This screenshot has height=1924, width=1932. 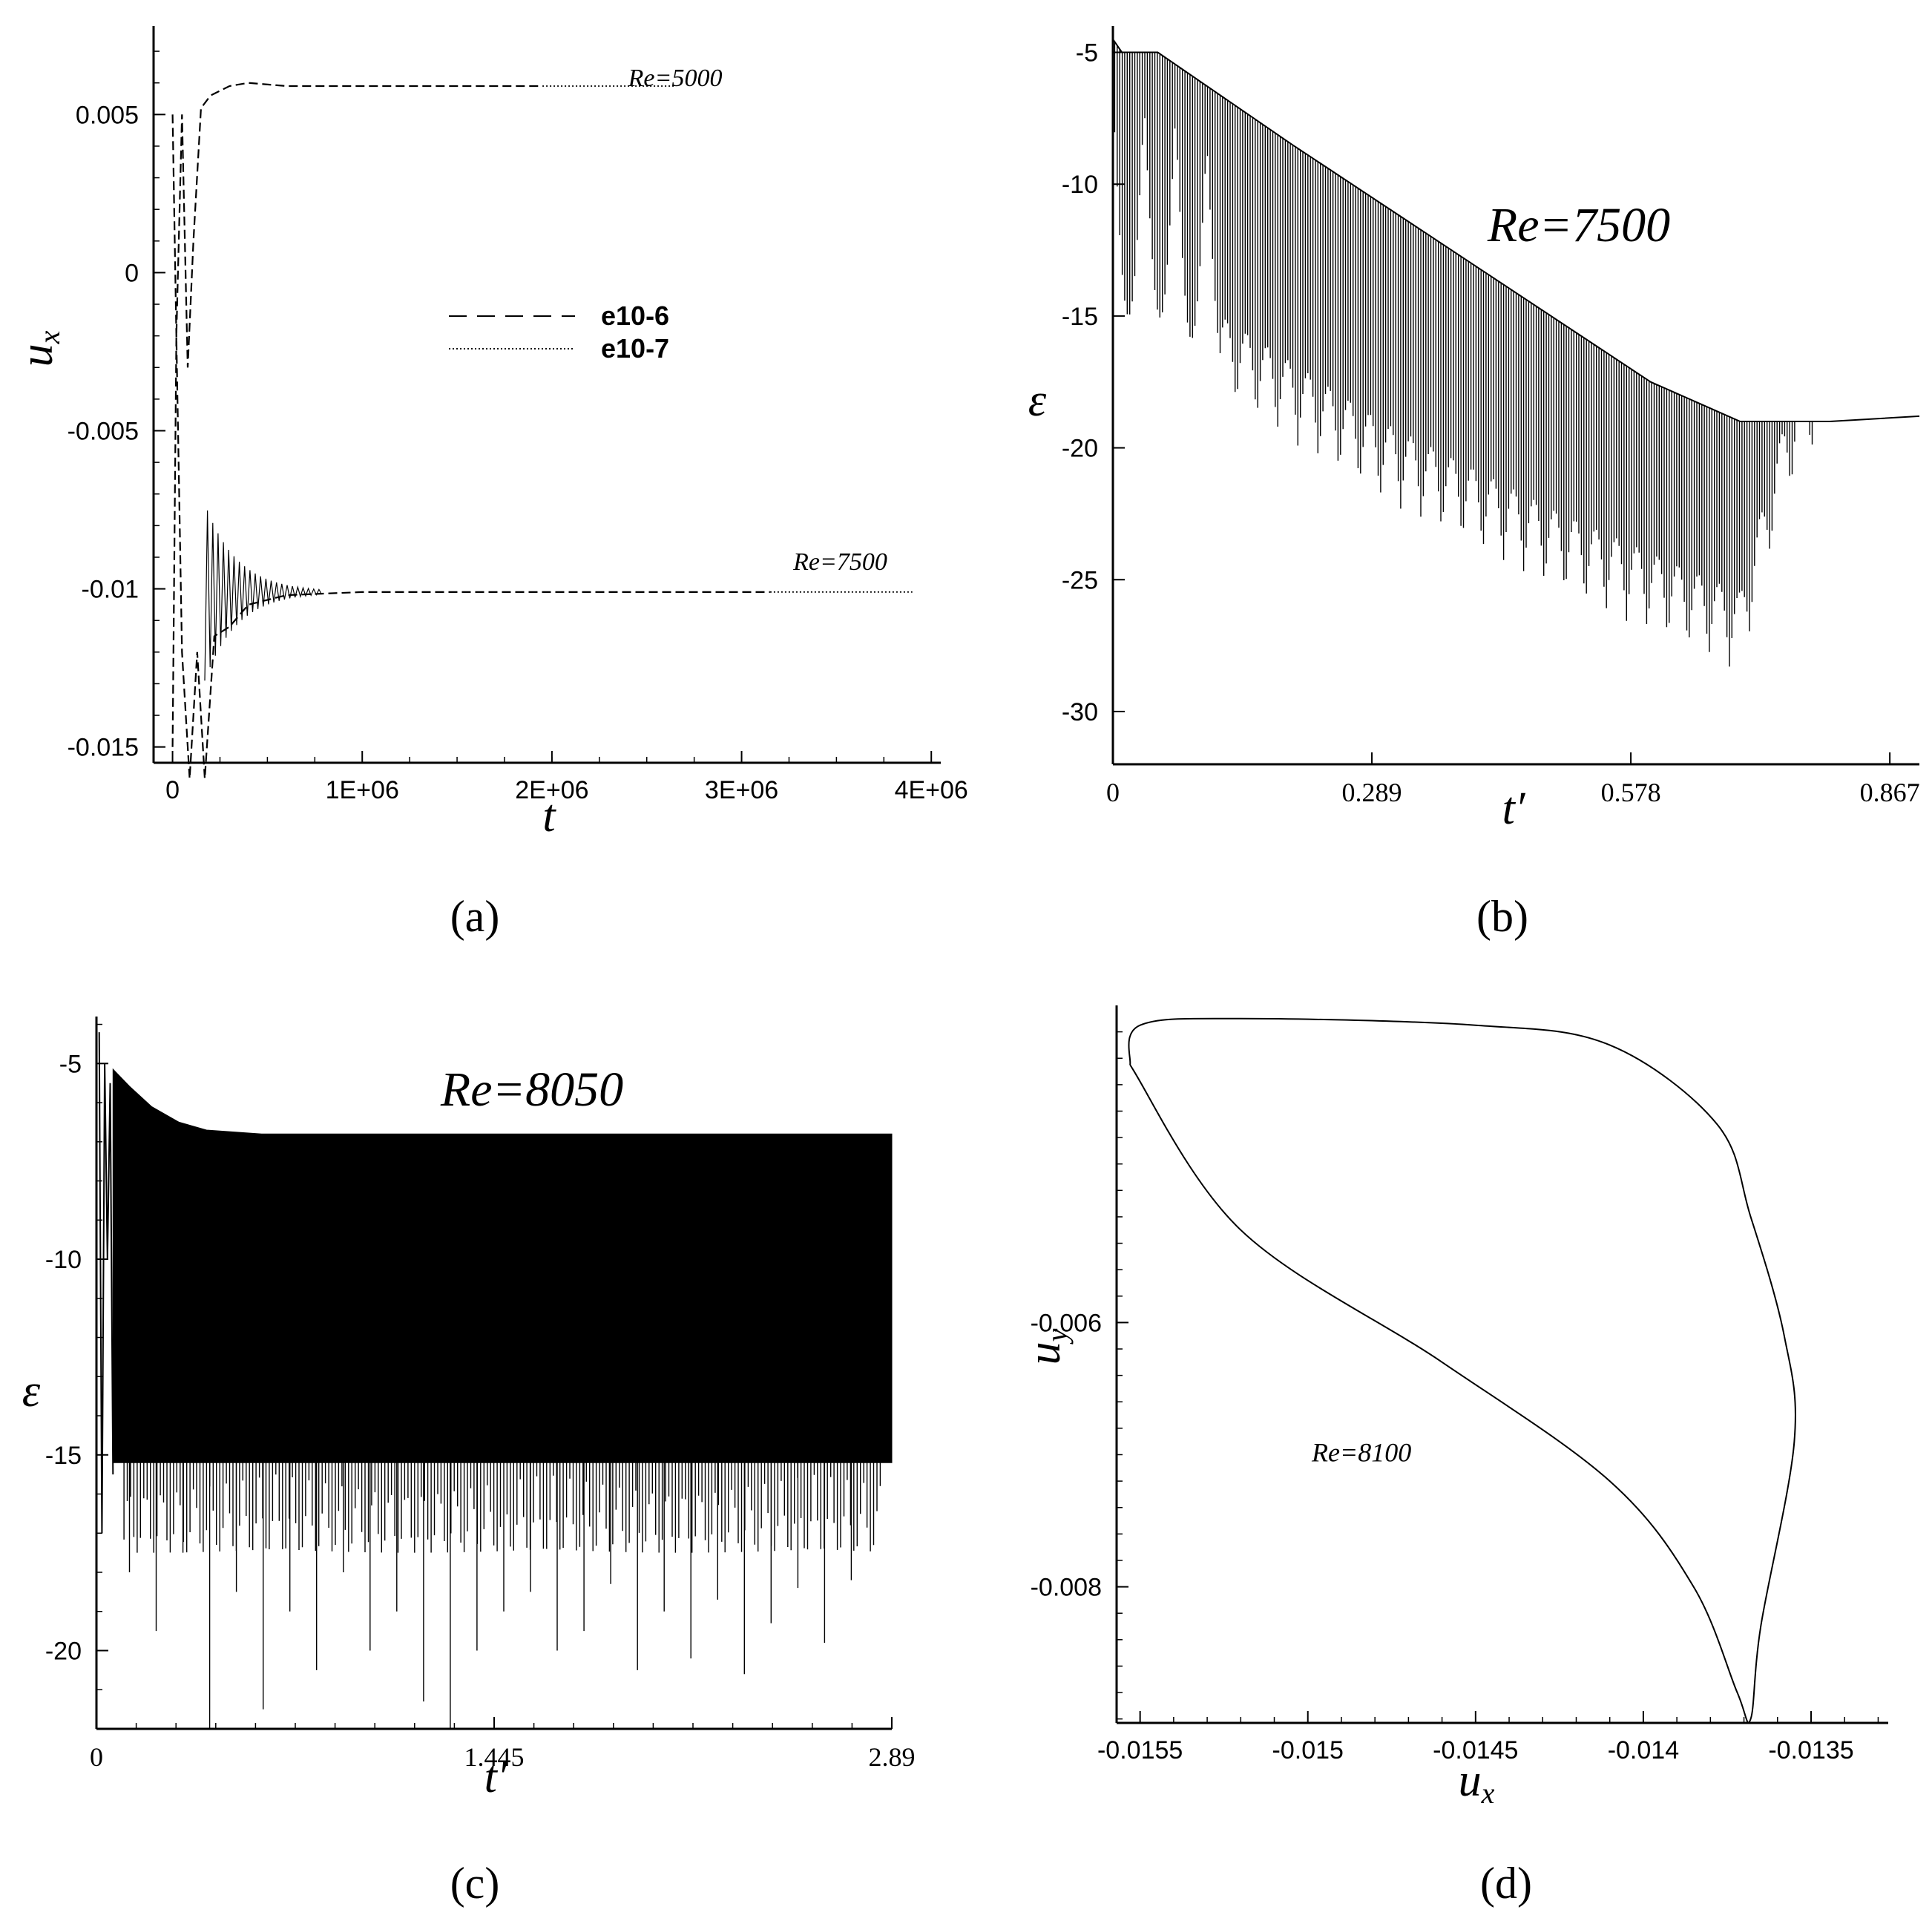 I want to click on x-tick-label: -0.0155, so click(x=1140, y=1750).